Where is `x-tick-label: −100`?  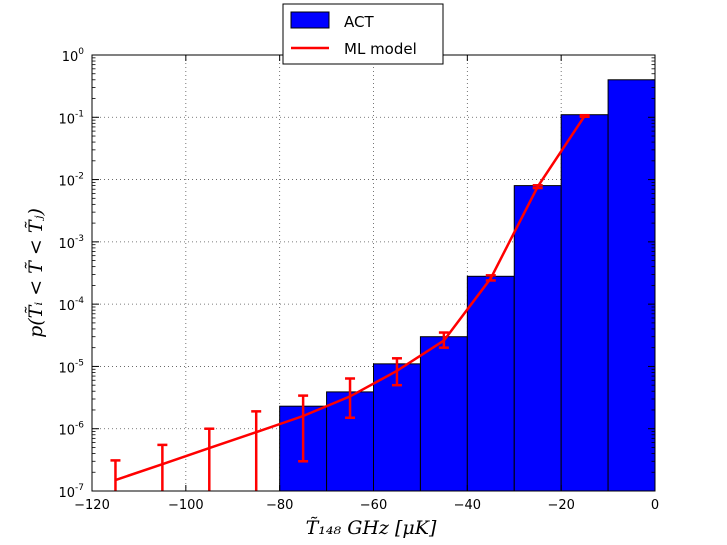
x-tick-label: −100 is located at coordinates (186, 505).